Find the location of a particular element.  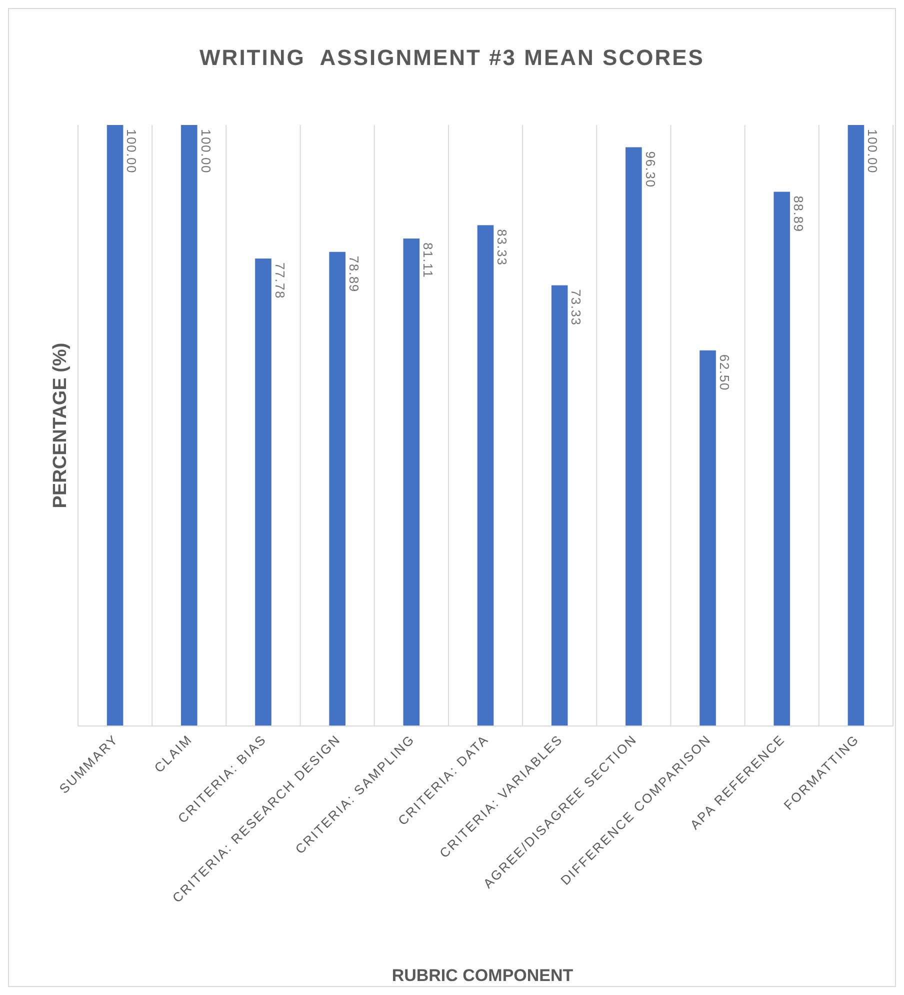

x-axis-title: RUBRIC COMPONENT is located at coordinates (483, 975).